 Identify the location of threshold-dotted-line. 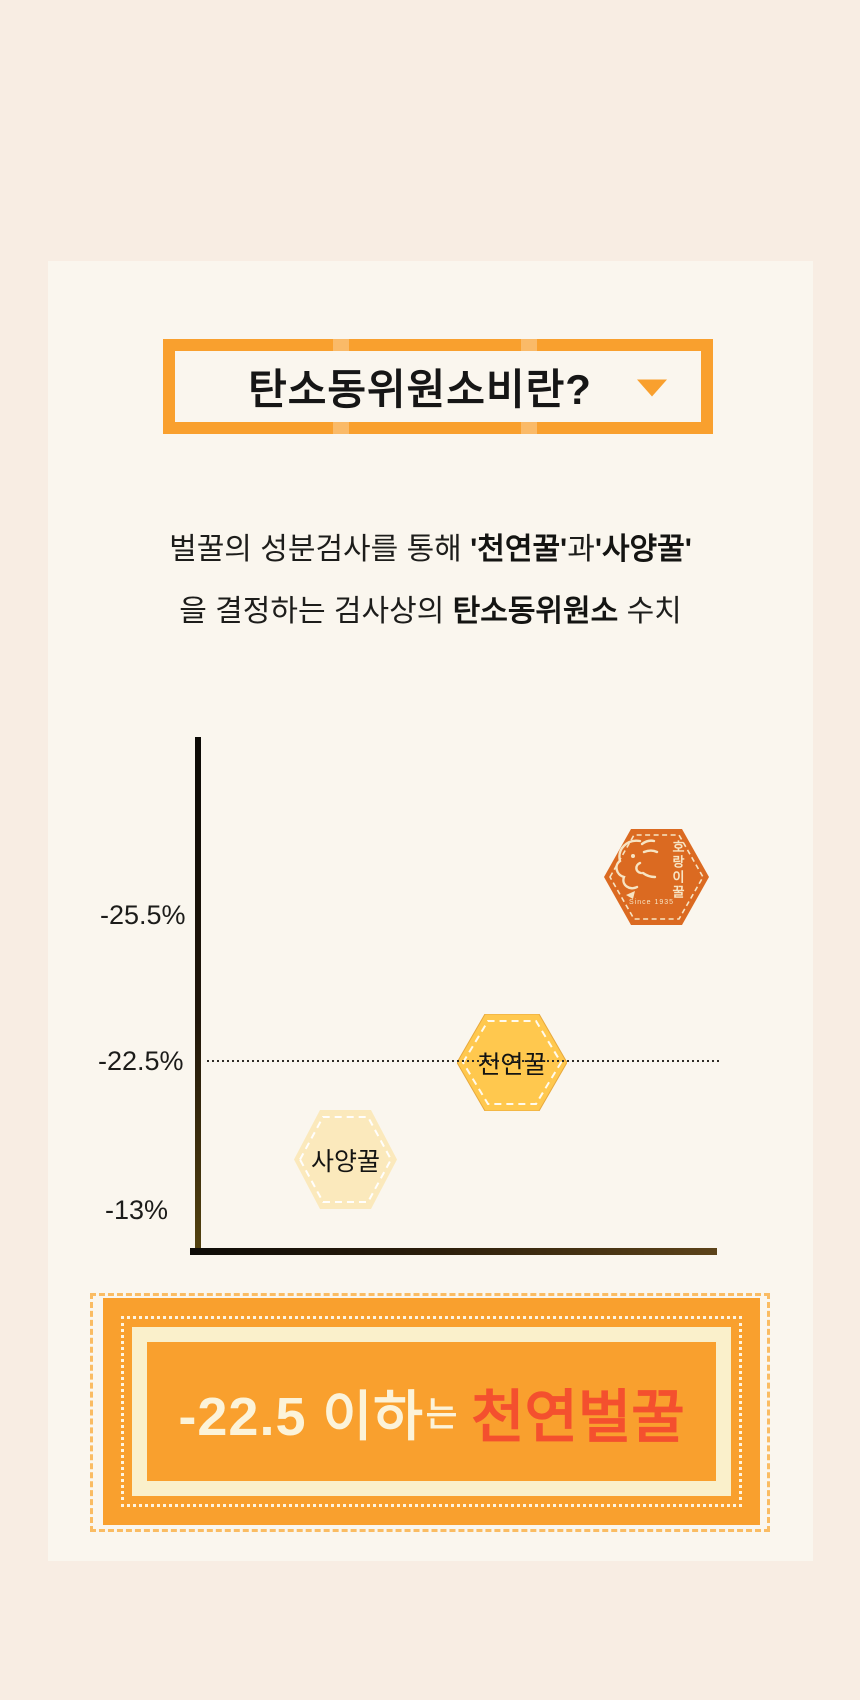
(464, 1061).